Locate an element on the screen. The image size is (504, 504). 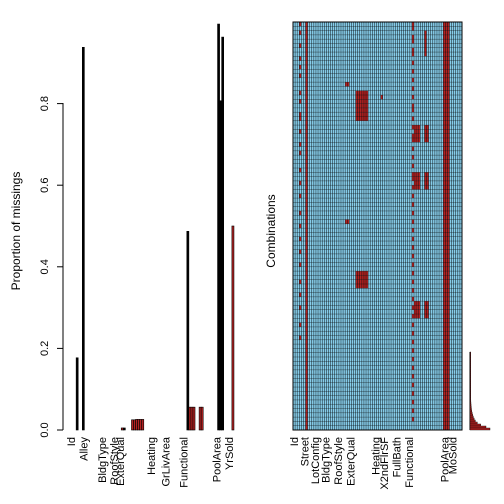
y-axis-label: Proportion of missings is located at coordinates (16, 231).